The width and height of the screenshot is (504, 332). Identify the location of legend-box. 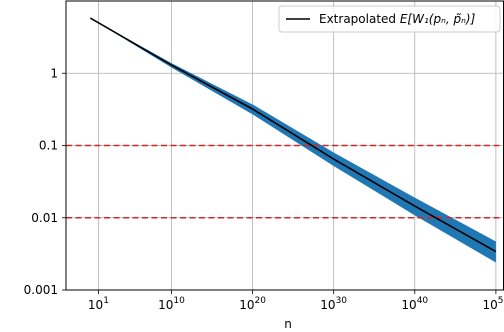
(389, 19).